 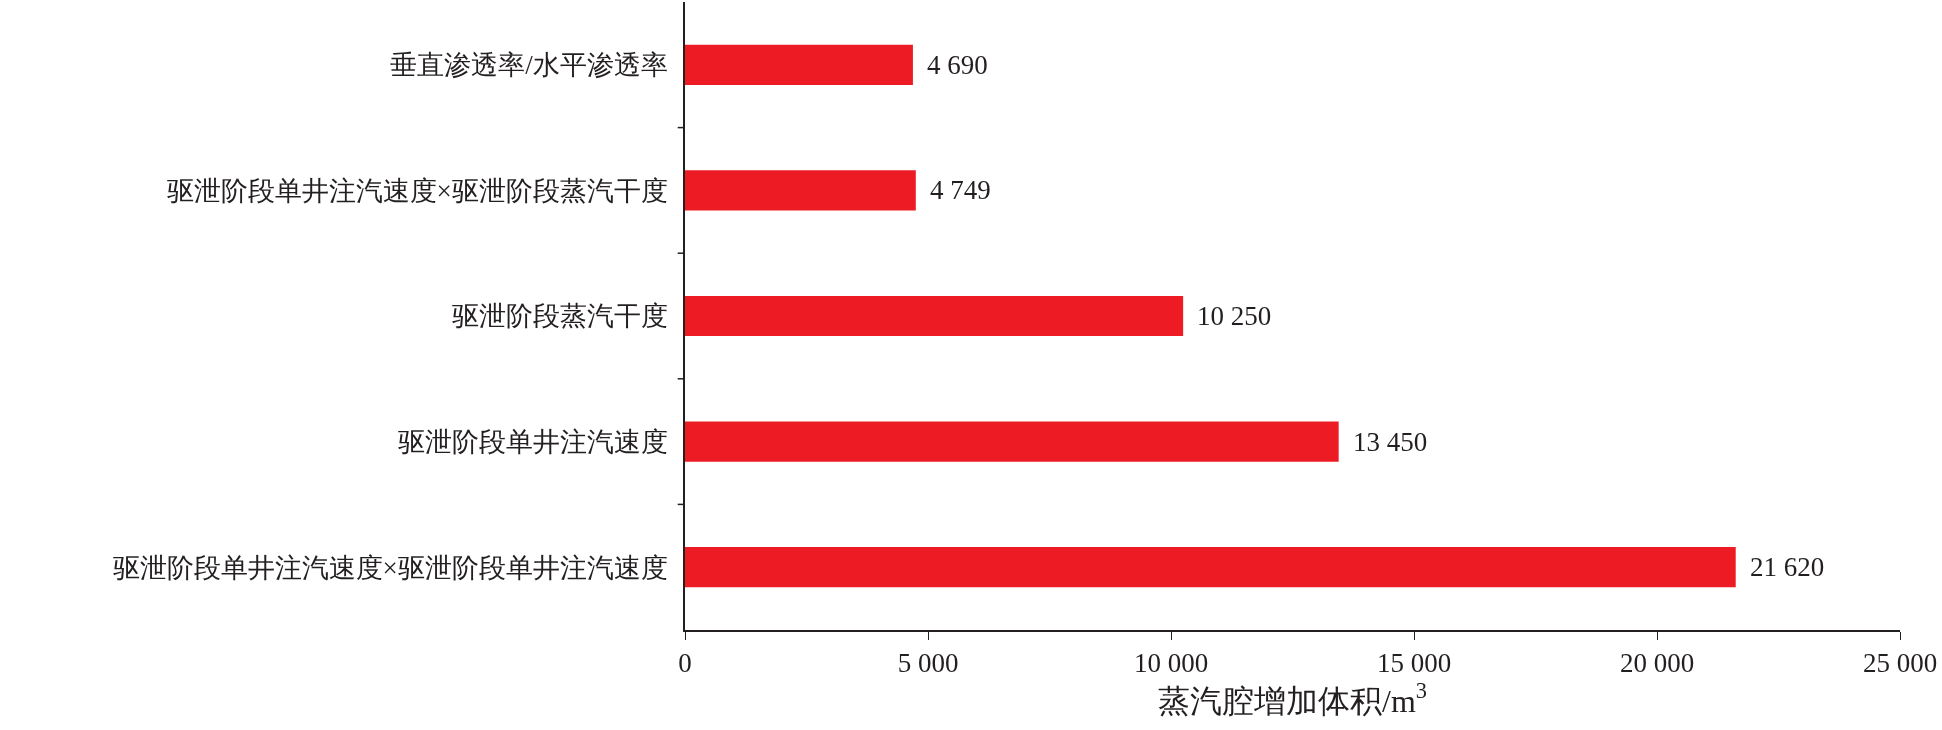 I want to click on x-tick-label: 20 000, so click(x=1657, y=663).